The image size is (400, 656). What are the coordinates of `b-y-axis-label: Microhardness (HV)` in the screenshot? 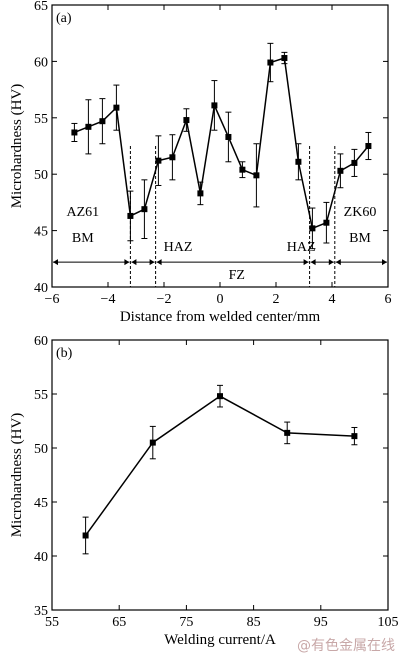 It's located at (17, 475).